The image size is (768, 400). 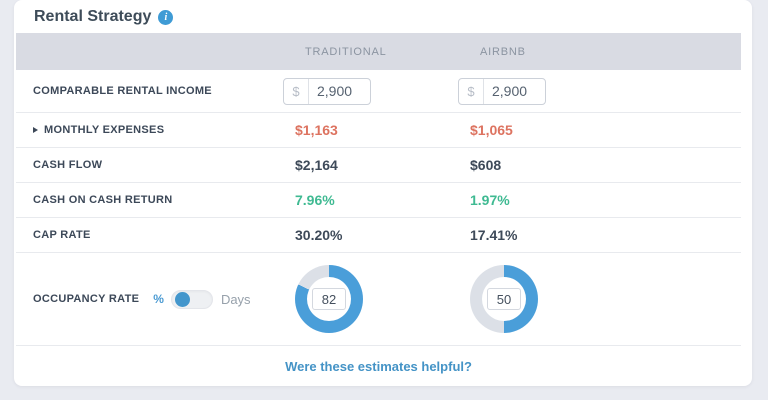 What do you see at coordinates (316, 165) in the screenshot?
I see `cashflow-value-traditional: $2,164` at bounding box center [316, 165].